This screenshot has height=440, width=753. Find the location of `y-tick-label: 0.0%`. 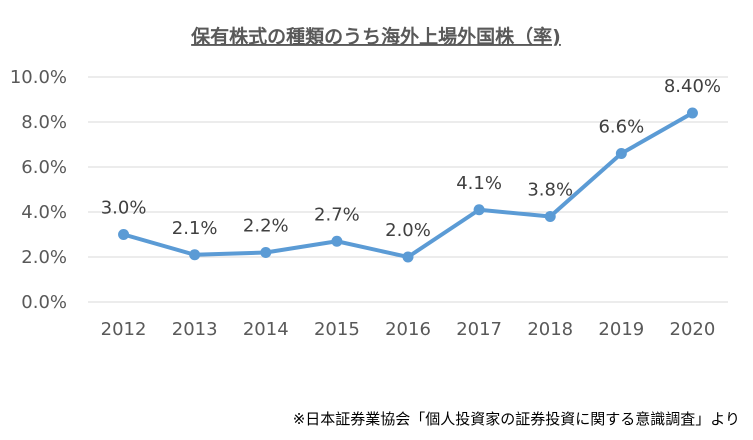

y-tick-label: 0.0% is located at coordinates (44, 302).